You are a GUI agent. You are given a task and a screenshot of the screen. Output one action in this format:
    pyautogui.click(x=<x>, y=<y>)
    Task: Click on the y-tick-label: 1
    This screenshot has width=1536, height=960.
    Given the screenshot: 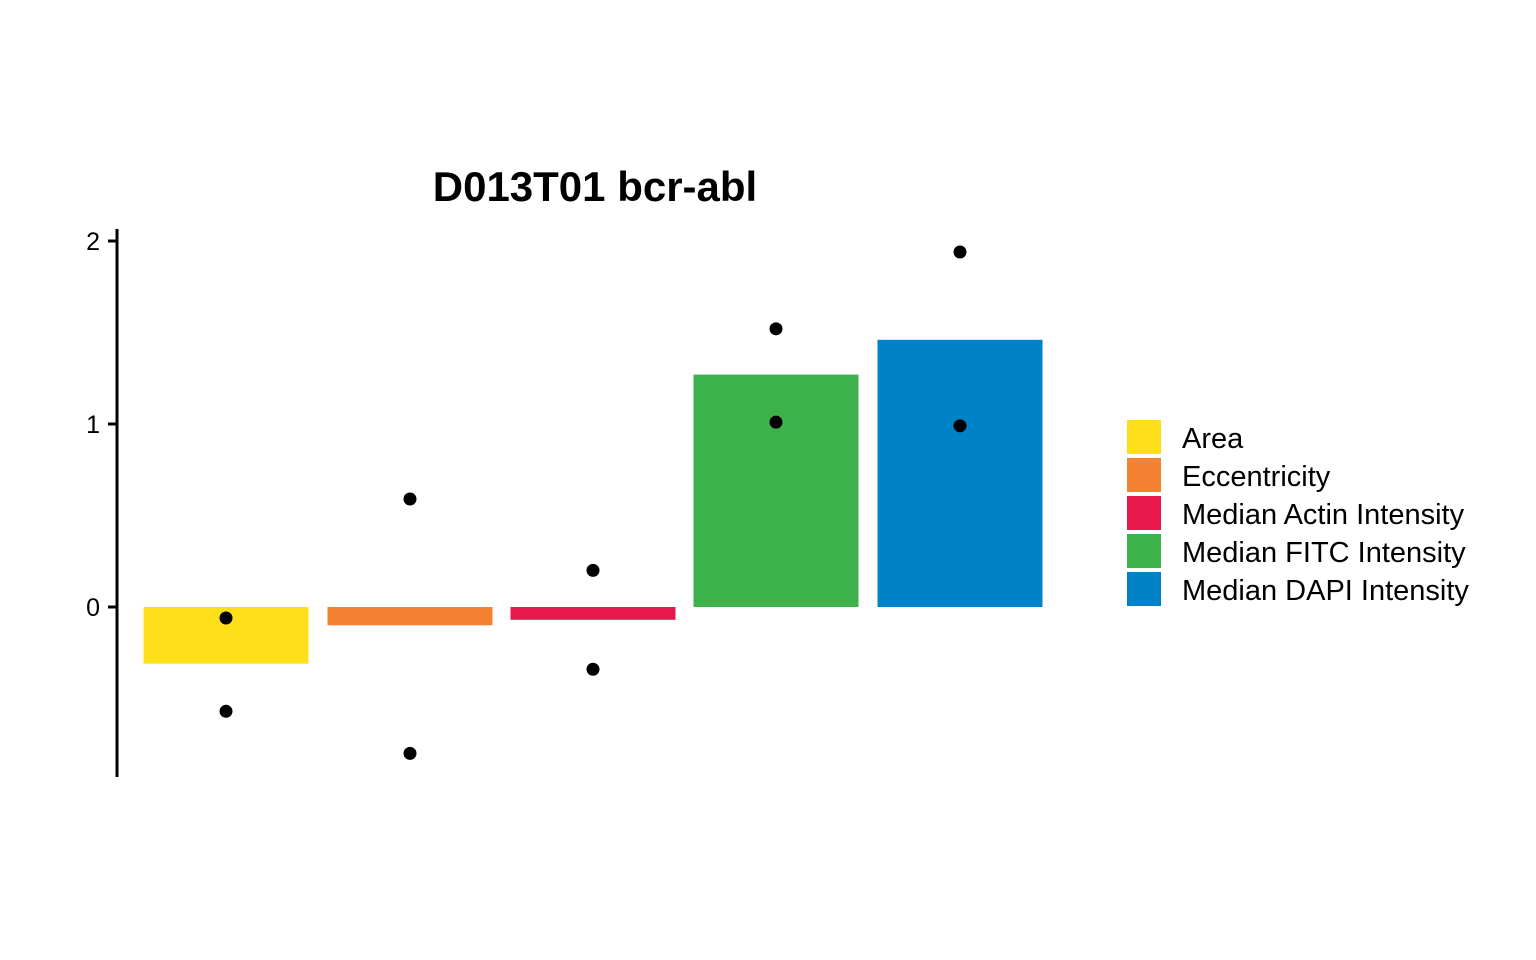 What is the action you would take?
    pyautogui.click(x=93, y=425)
    